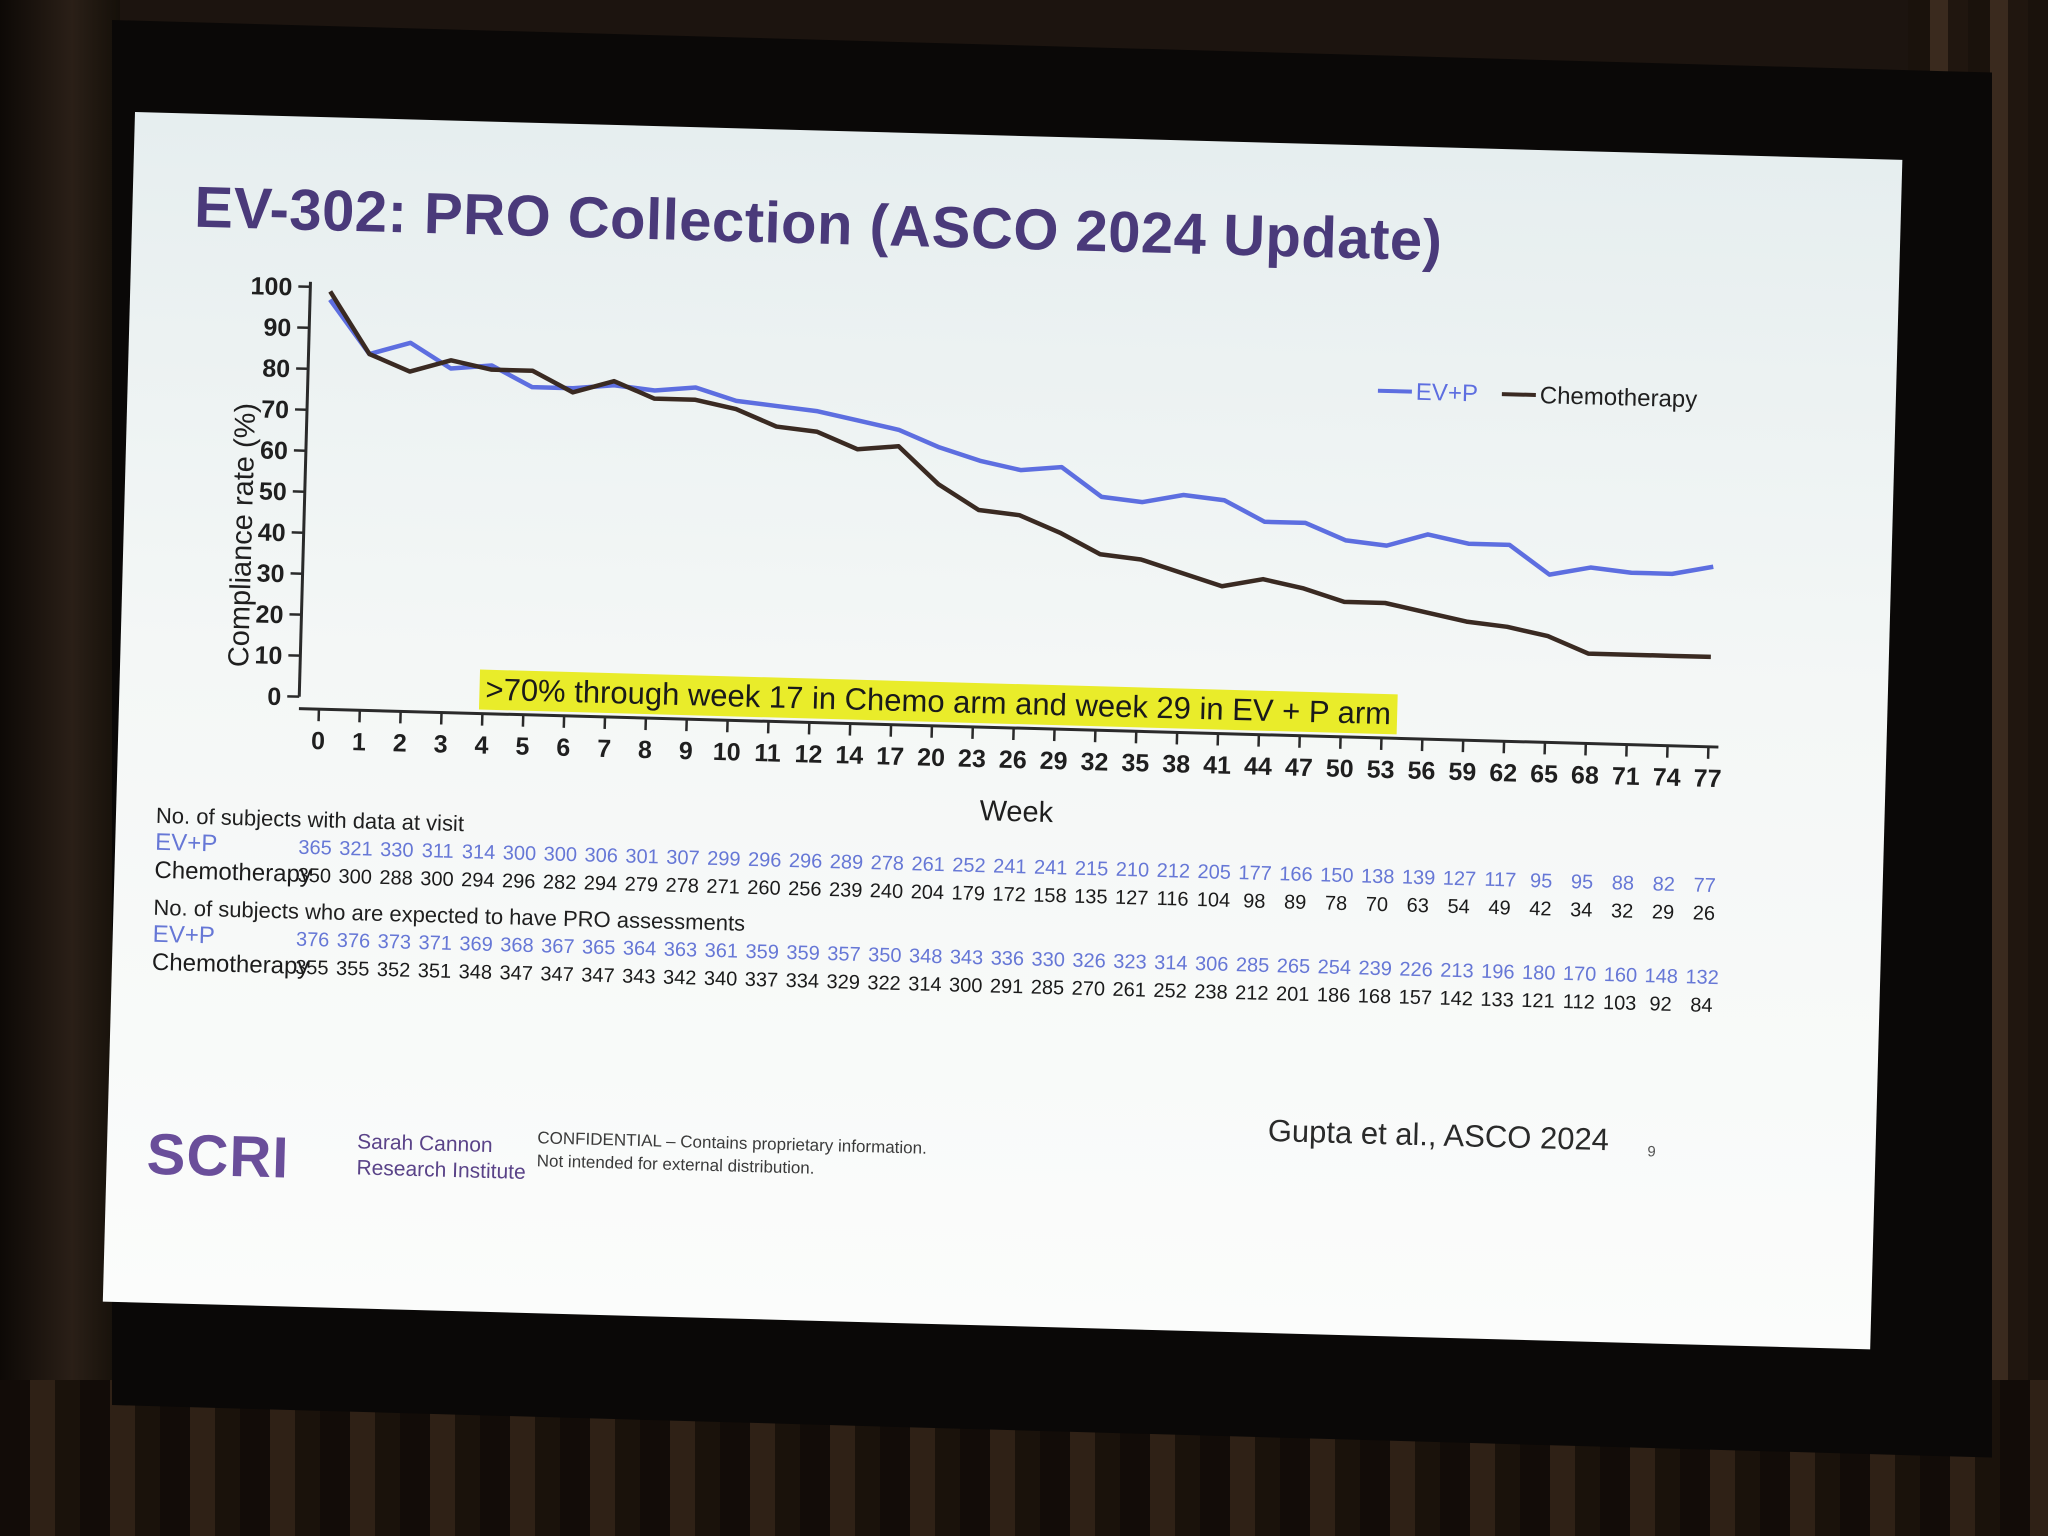 The width and height of the screenshot is (2048, 1536). I want to click on table-cell: 352, so click(393, 970).